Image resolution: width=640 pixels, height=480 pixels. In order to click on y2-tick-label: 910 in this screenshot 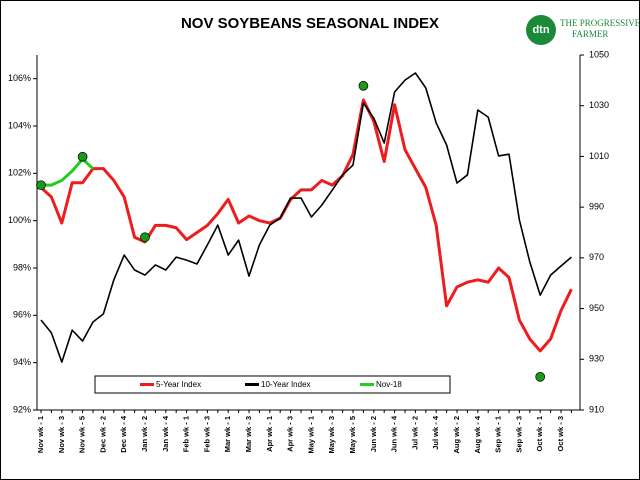, I will do `click(596, 409)`.